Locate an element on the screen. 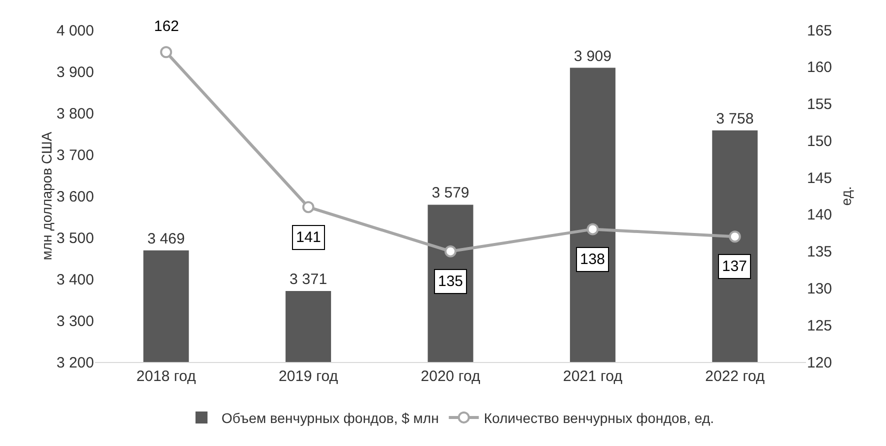 The height and width of the screenshot is (446, 886). data-label: 3 758 is located at coordinates (735, 119).